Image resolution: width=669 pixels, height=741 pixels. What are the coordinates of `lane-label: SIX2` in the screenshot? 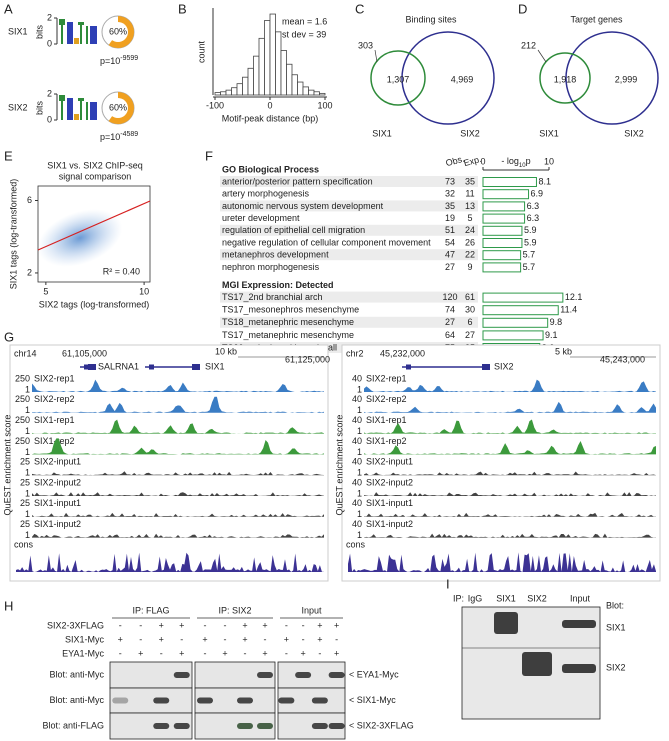 It's located at (537, 598).